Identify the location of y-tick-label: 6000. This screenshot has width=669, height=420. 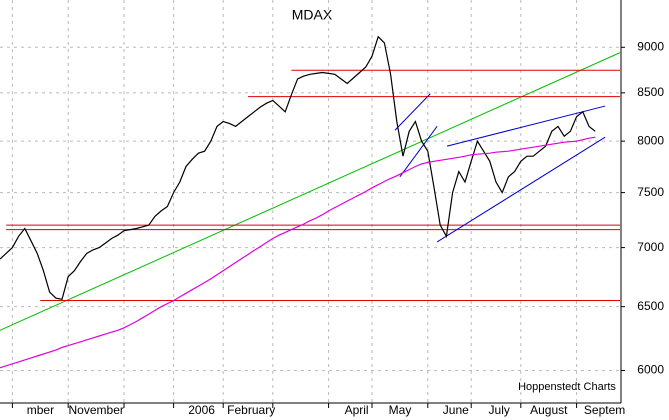
(650, 370).